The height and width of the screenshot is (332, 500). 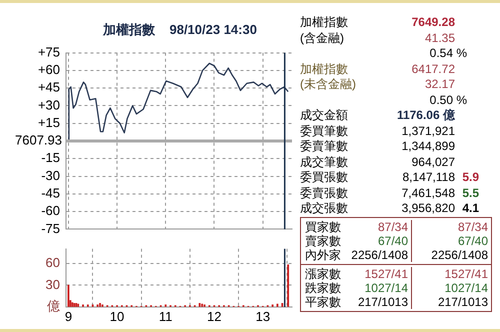 I want to click on y-tick-label: -45, so click(x=50, y=193).